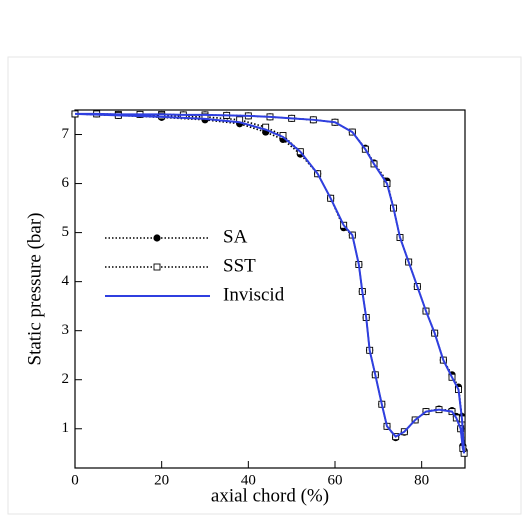 This screenshot has height=515, width=522. Describe the element at coordinates (248, 480) in the screenshot. I see `x-tick-label: 40` at that location.